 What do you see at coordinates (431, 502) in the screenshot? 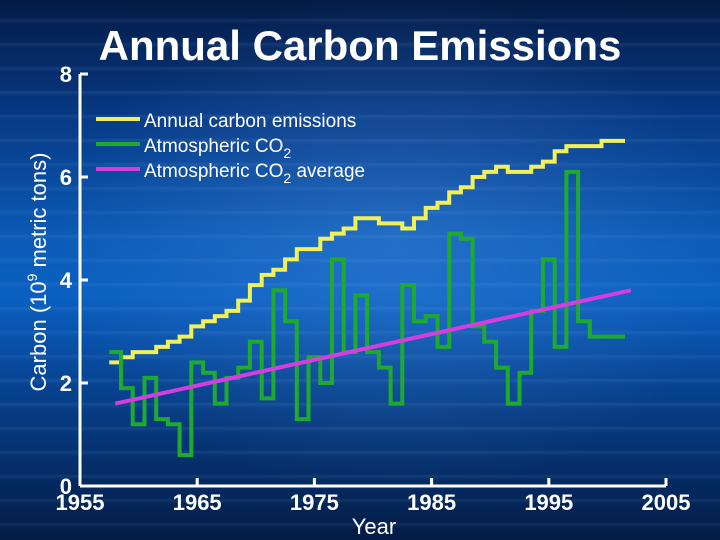
I see `x-tick-label: 1985` at bounding box center [431, 502].